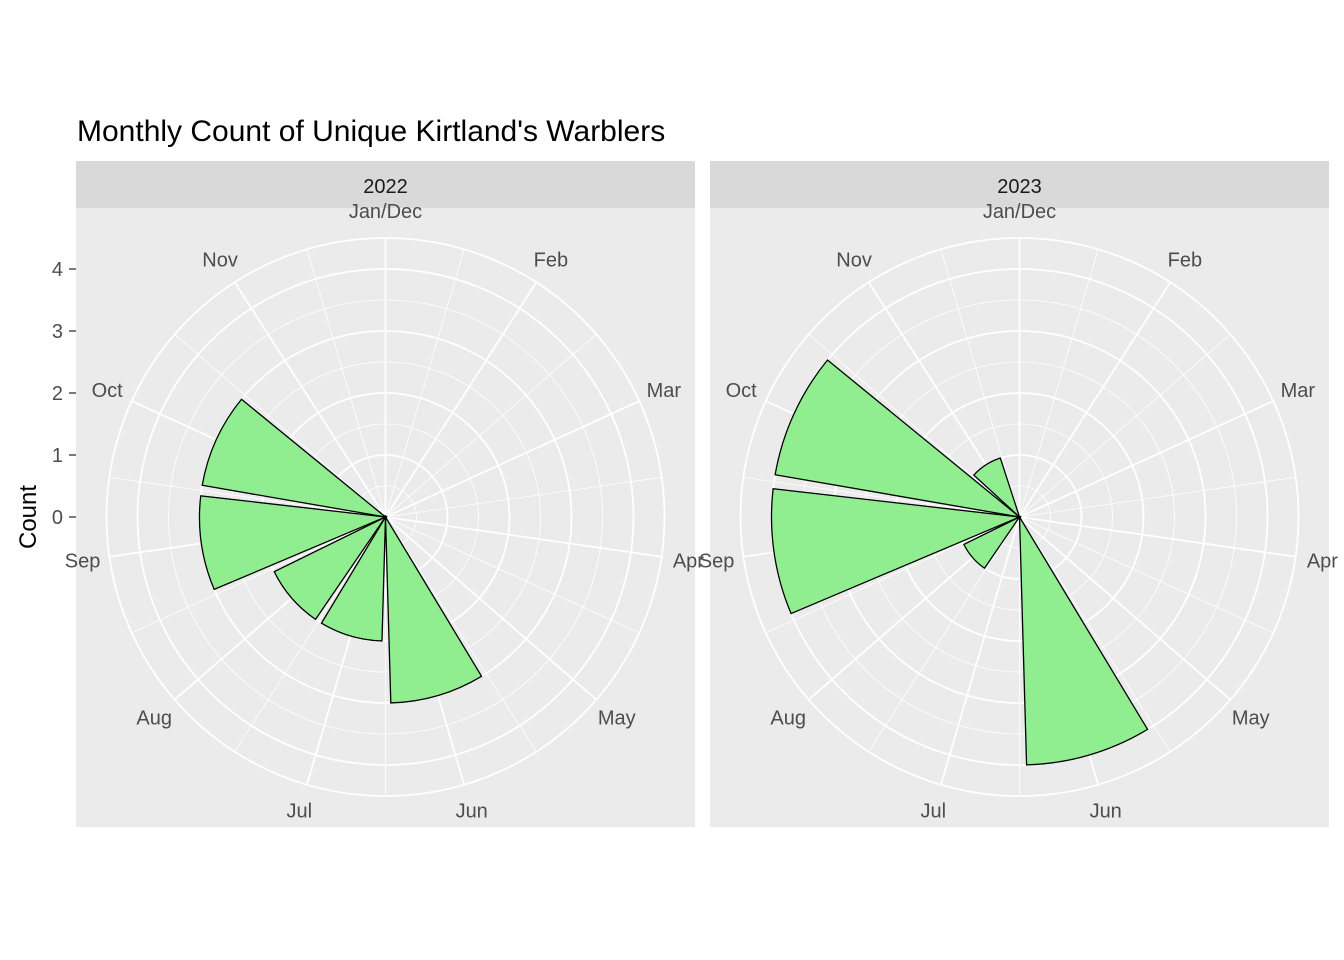  I want to click on y-tick-label: 2, so click(57, 394).